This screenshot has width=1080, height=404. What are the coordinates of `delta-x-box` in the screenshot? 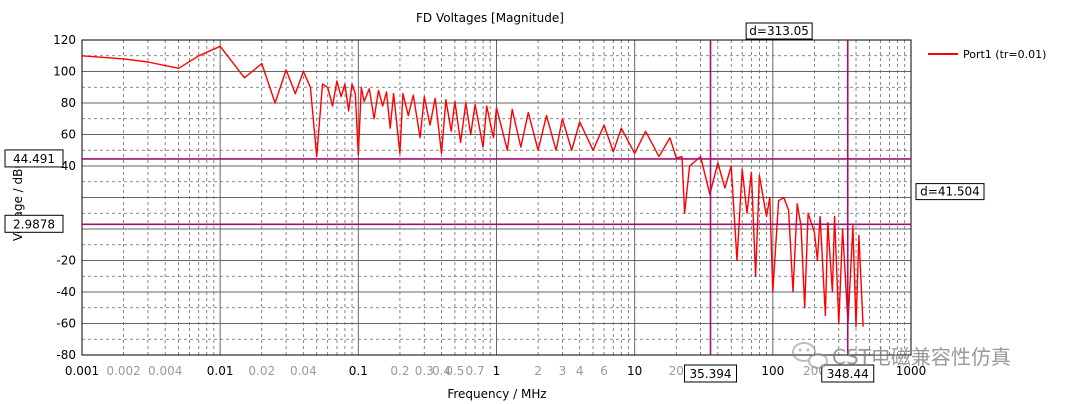 It's located at (779, 31).